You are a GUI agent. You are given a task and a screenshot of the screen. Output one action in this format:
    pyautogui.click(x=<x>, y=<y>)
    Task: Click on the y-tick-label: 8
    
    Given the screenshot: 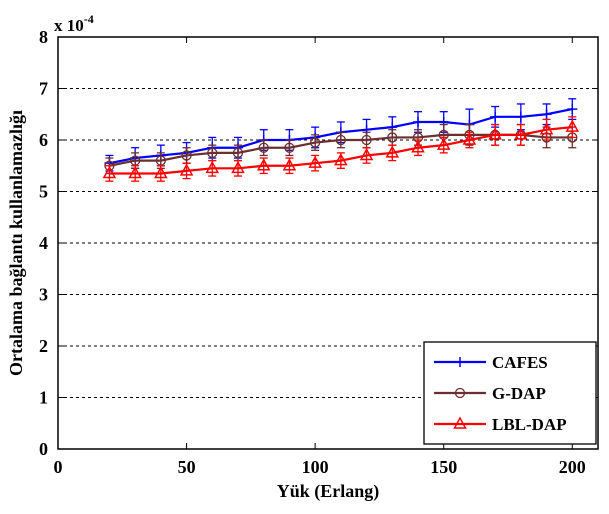 What is the action you would take?
    pyautogui.click(x=43, y=37)
    